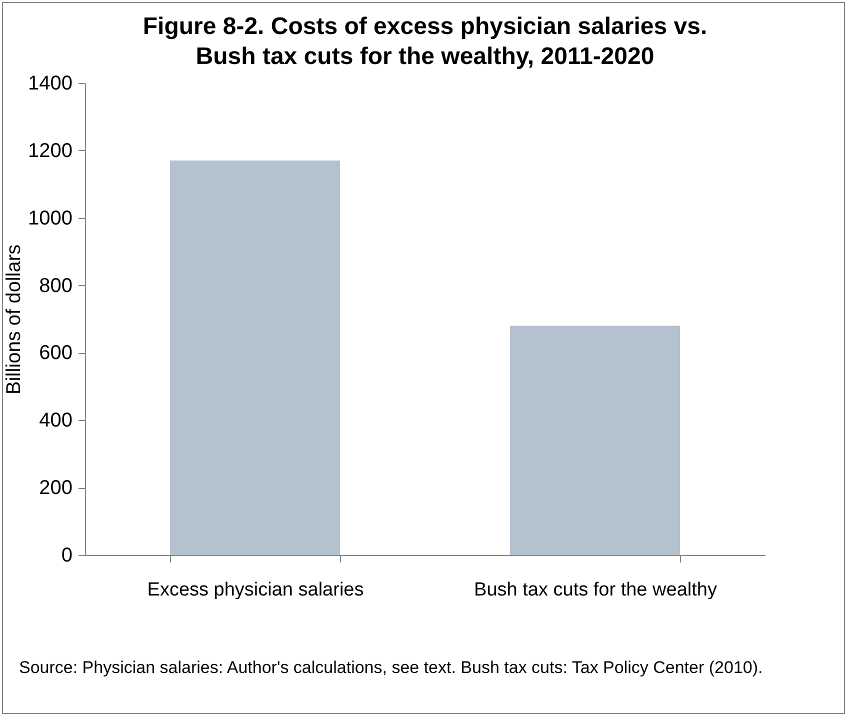 The image size is (849, 720). I want to click on chart-title: Figure 8-2. Costs of excess physician salaries vs. Bush tax cuts for the wealthy, 2011-2020, so click(425, 41).